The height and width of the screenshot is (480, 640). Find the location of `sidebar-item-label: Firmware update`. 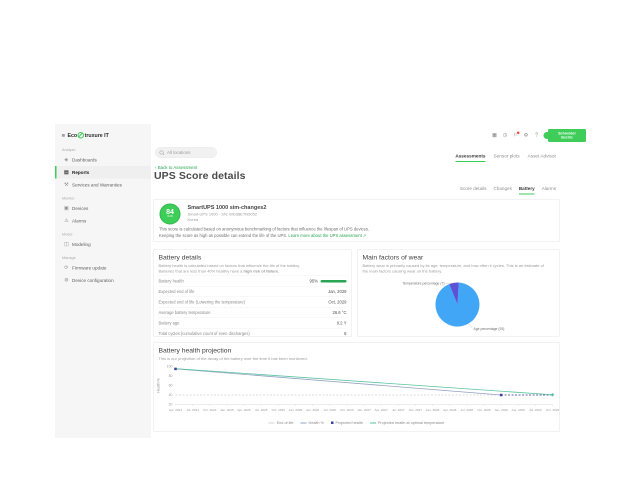

sidebar-item-label: Firmware update is located at coordinates (89, 268).